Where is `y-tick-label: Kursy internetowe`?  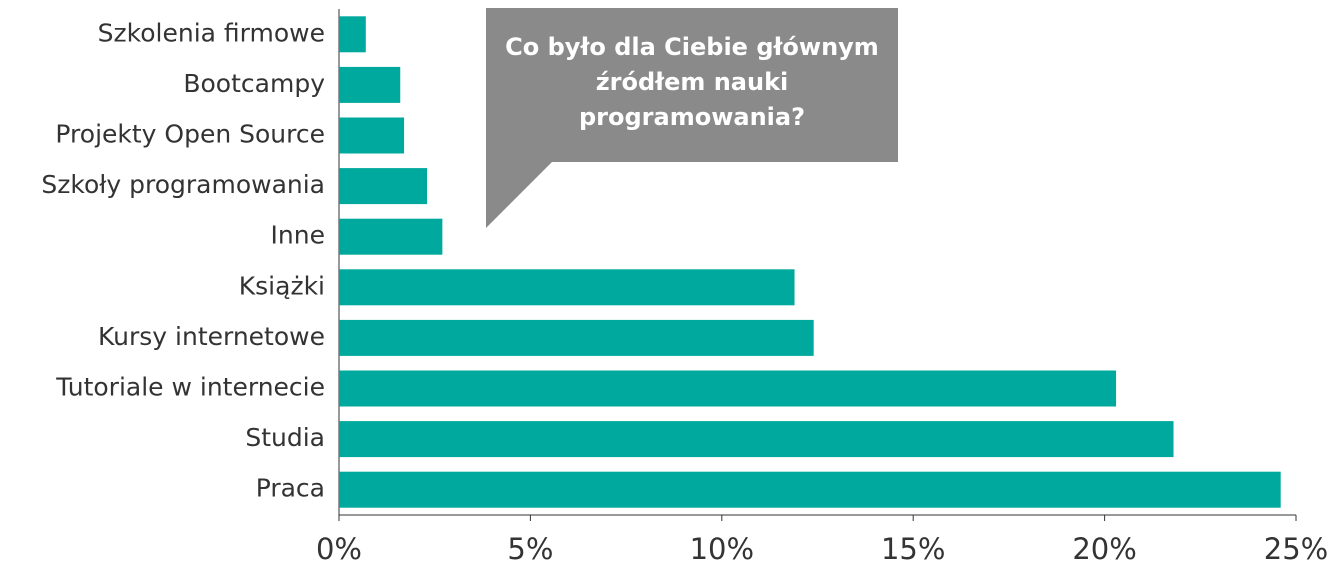 y-tick-label: Kursy internetowe is located at coordinates (211, 336).